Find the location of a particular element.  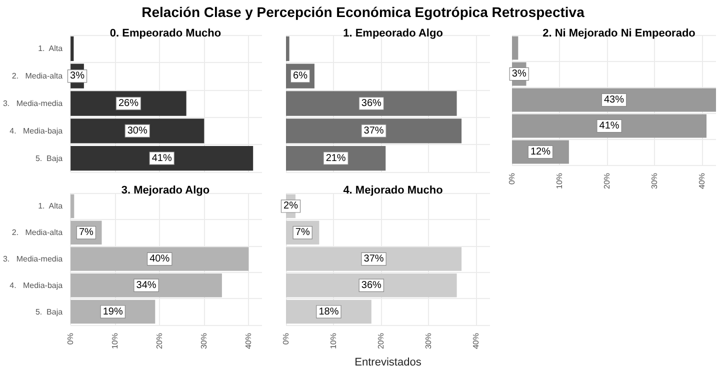

data-label: 26% is located at coordinates (128, 103).